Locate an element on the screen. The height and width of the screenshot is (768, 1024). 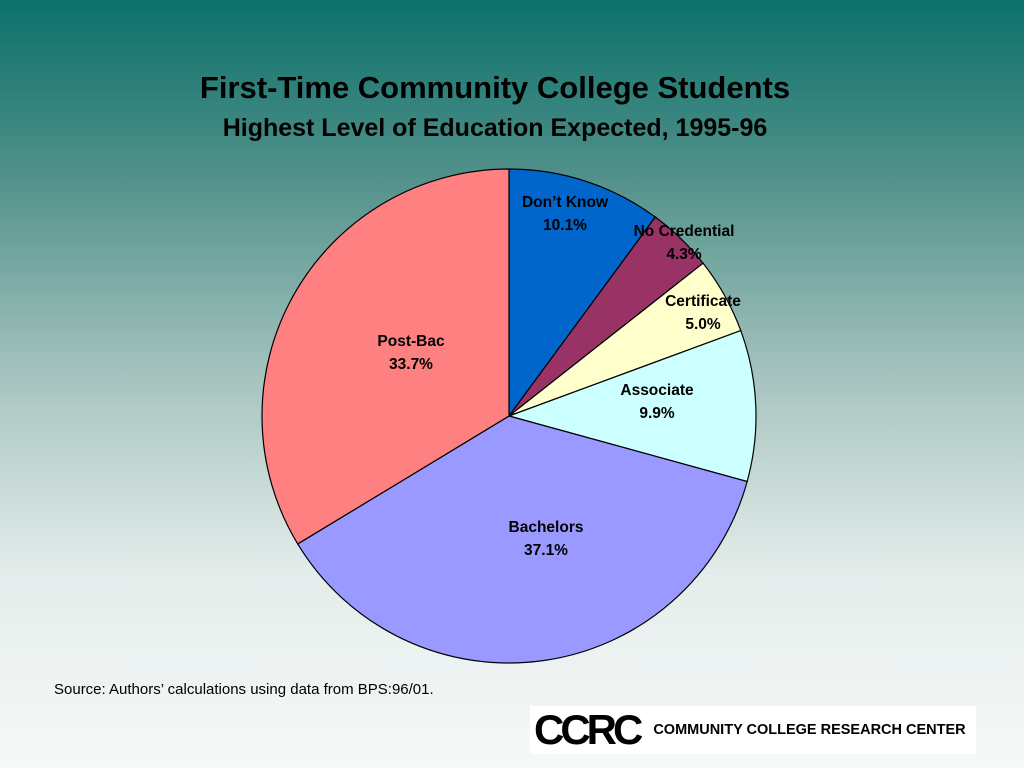
logo-mark: CCRC is located at coordinates (588, 729).